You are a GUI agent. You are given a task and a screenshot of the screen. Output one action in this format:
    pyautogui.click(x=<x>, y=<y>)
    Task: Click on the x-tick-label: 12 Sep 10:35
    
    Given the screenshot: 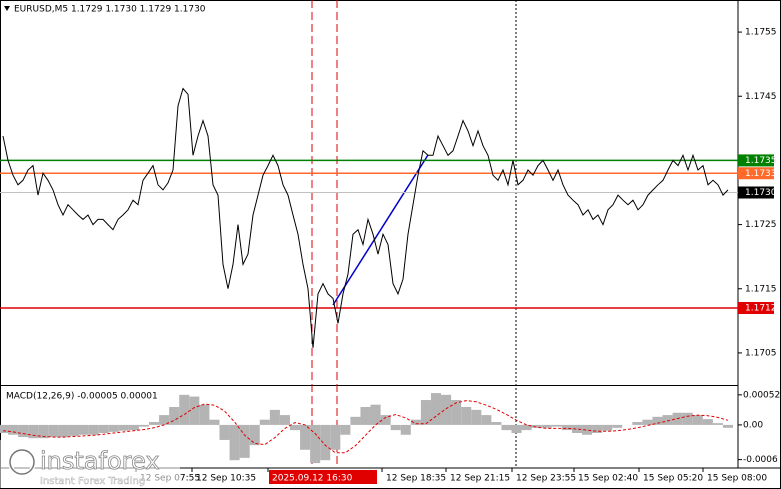 What is the action you would take?
    pyautogui.click(x=226, y=479)
    